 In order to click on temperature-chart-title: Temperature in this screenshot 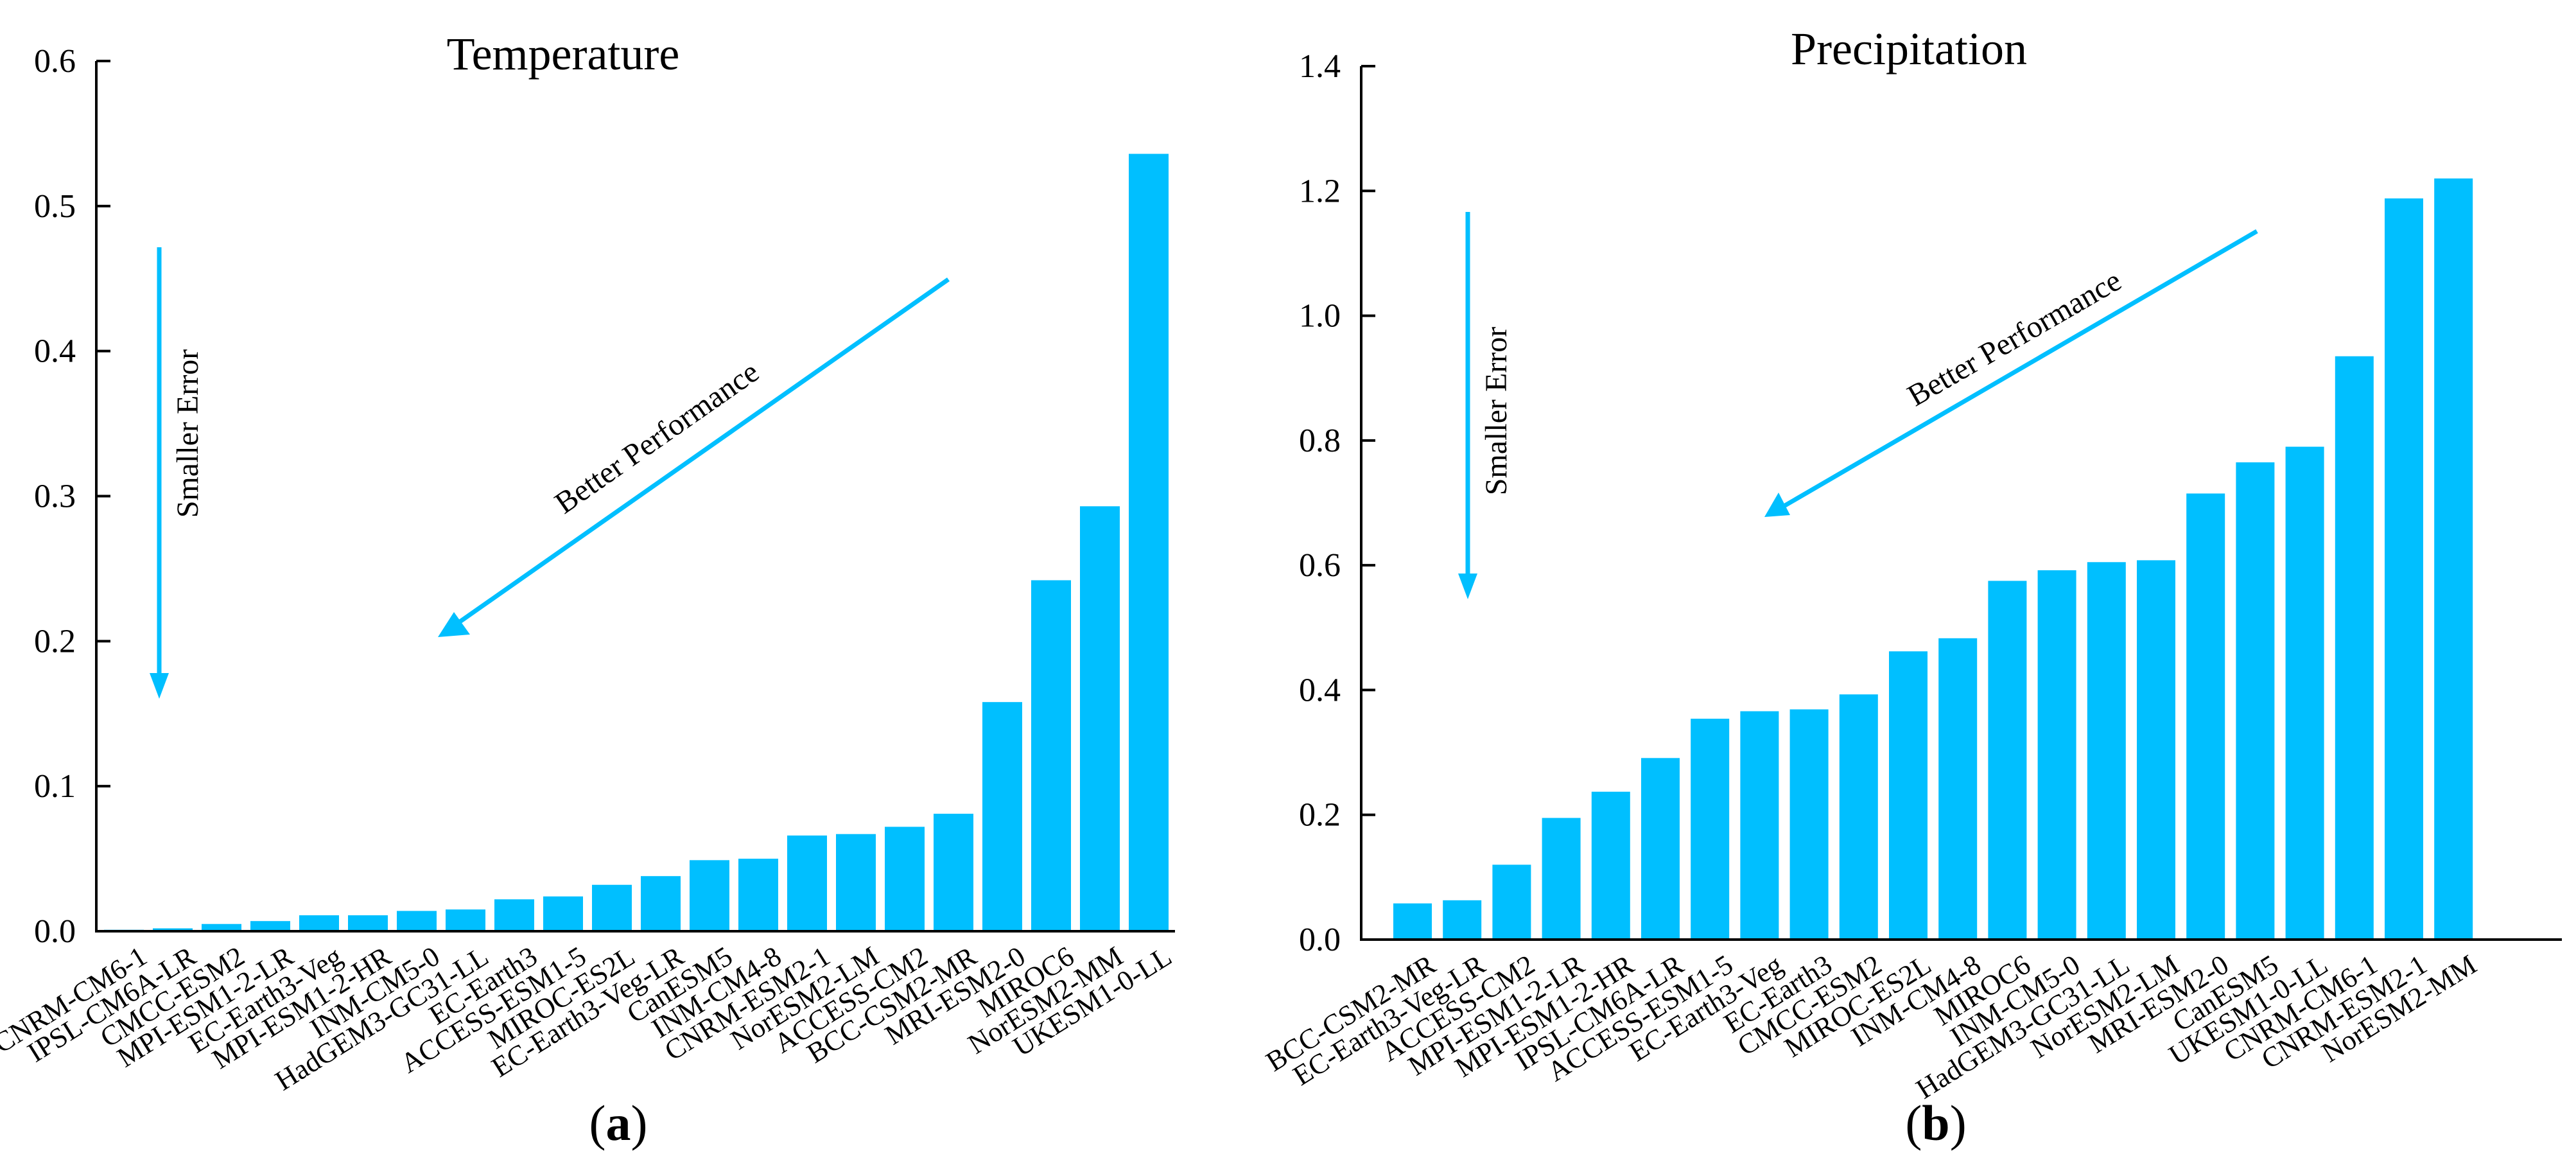, I will do `click(563, 54)`.